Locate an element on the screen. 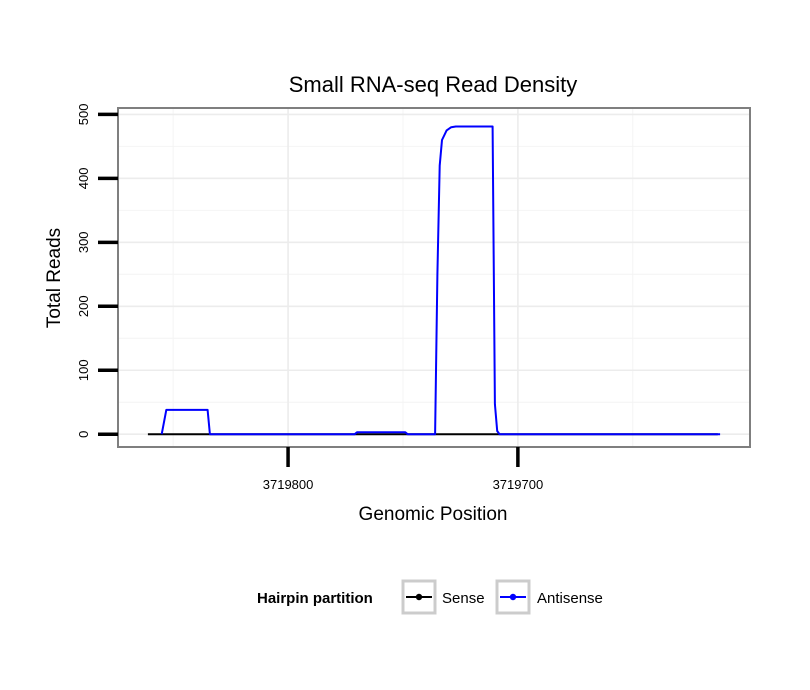  legend-point-sense is located at coordinates (419, 597).